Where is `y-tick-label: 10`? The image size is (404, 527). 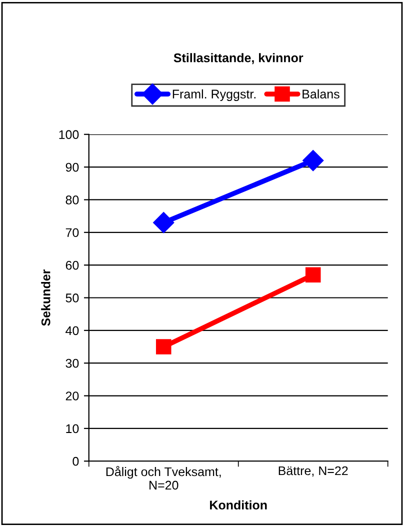
y-tick-label: 10 is located at coordinates (72, 429).